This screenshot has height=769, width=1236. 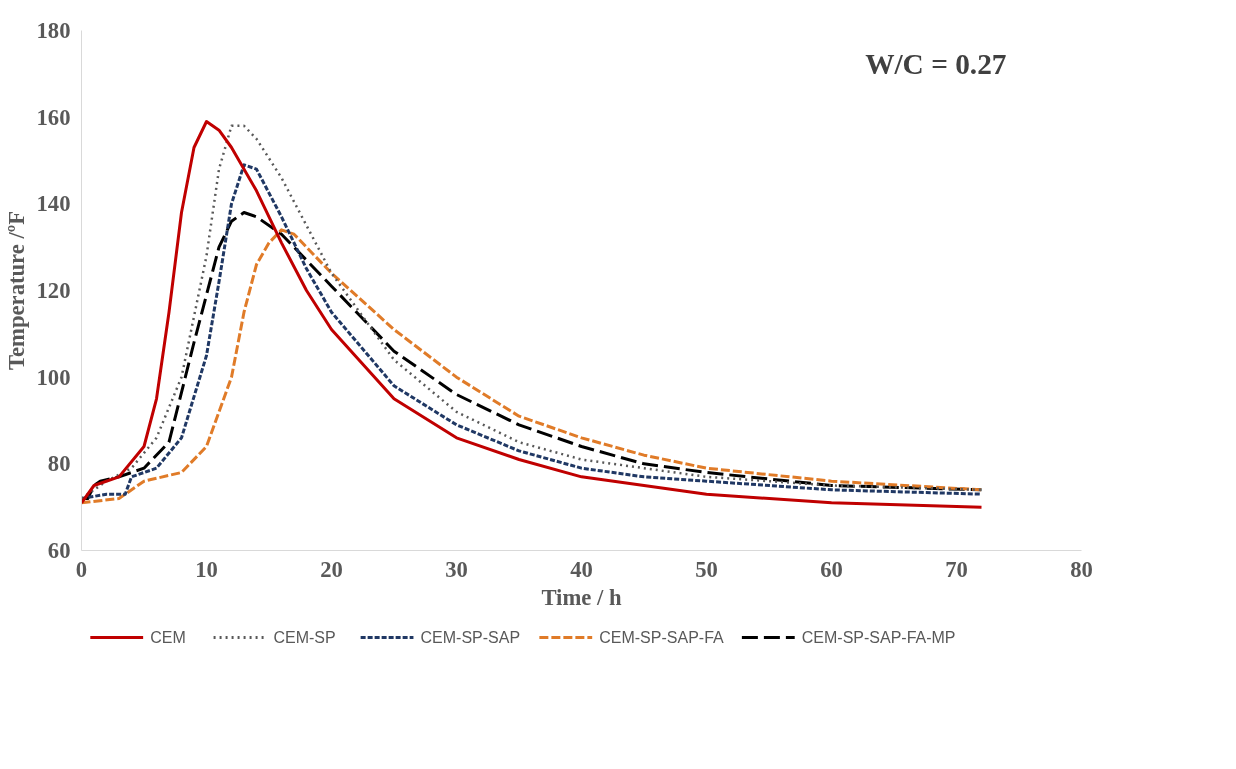 What do you see at coordinates (331, 569) in the screenshot?
I see `x-tick-label: 20` at bounding box center [331, 569].